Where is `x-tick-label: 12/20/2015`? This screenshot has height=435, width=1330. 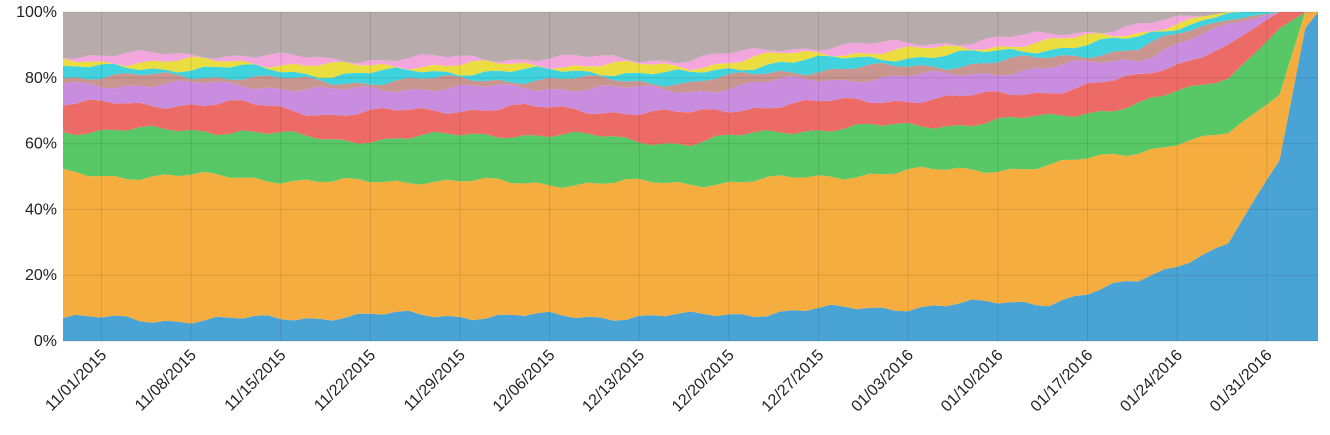 x-tick-label: 12/20/2015 is located at coordinates (703, 381).